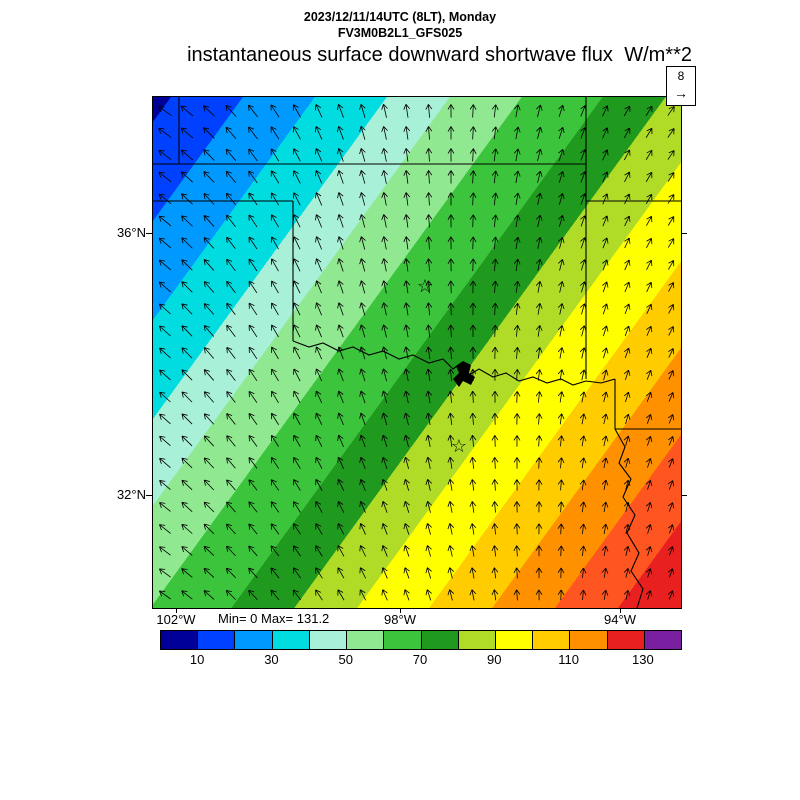 The image size is (800, 800). Describe the element at coordinates (681, 86) in the screenshot. I see `ref-vector-box: 8 →` at that location.